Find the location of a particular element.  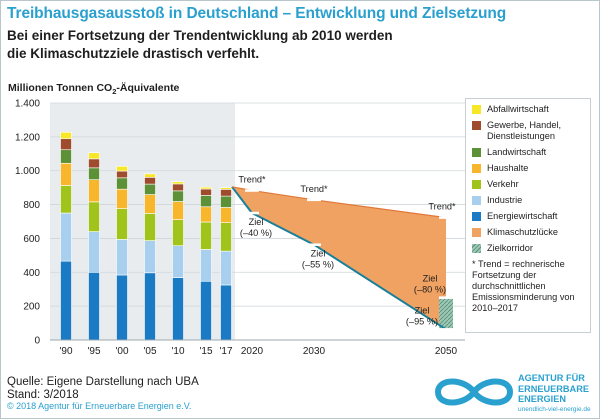

x-tick-label: 2020 is located at coordinates (252, 351).